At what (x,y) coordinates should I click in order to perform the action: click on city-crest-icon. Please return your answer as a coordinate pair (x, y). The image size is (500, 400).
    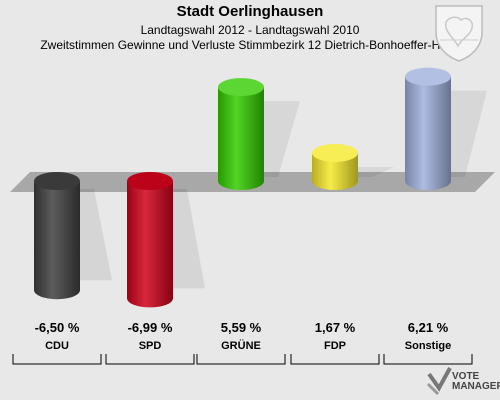
    Looking at the image, I should click on (459, 33).